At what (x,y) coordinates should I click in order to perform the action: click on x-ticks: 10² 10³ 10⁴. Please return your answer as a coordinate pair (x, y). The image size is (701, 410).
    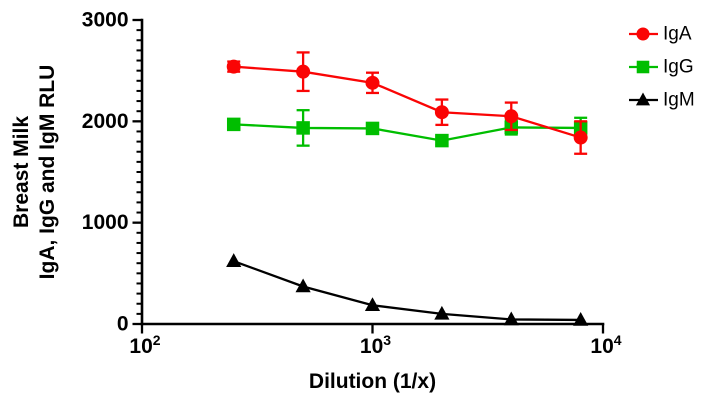
    Looking at the image, I should click on (375, 341).